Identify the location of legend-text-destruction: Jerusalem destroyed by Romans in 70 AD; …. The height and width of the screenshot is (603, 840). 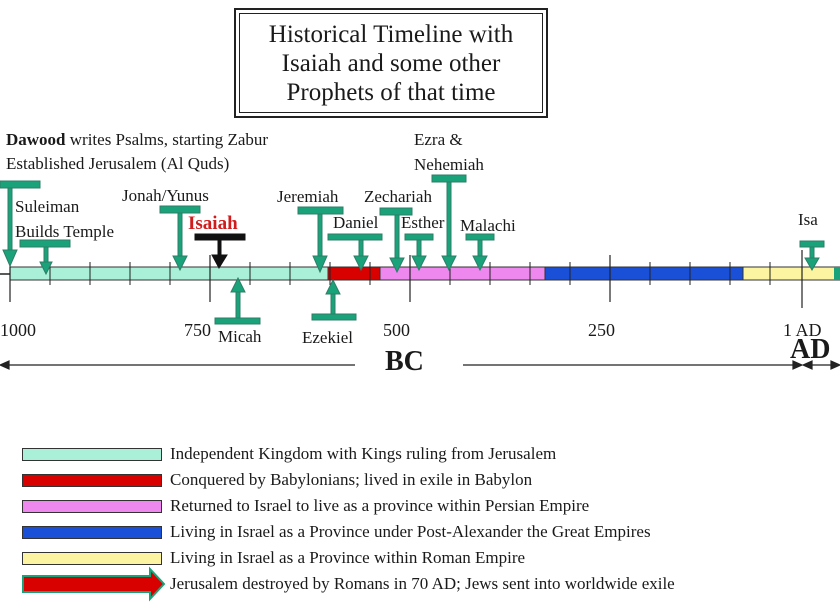
(422, 583).